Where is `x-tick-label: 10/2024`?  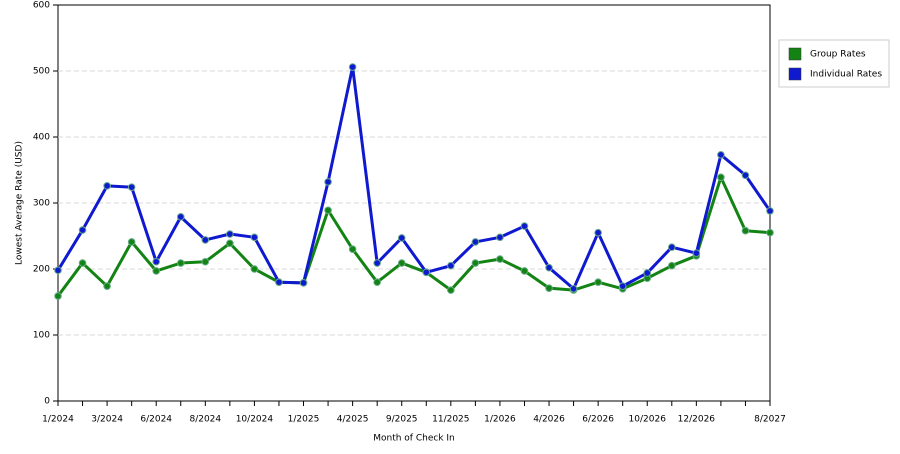 x-tick-label: 10/2024 is located at coordinates (255, 420).